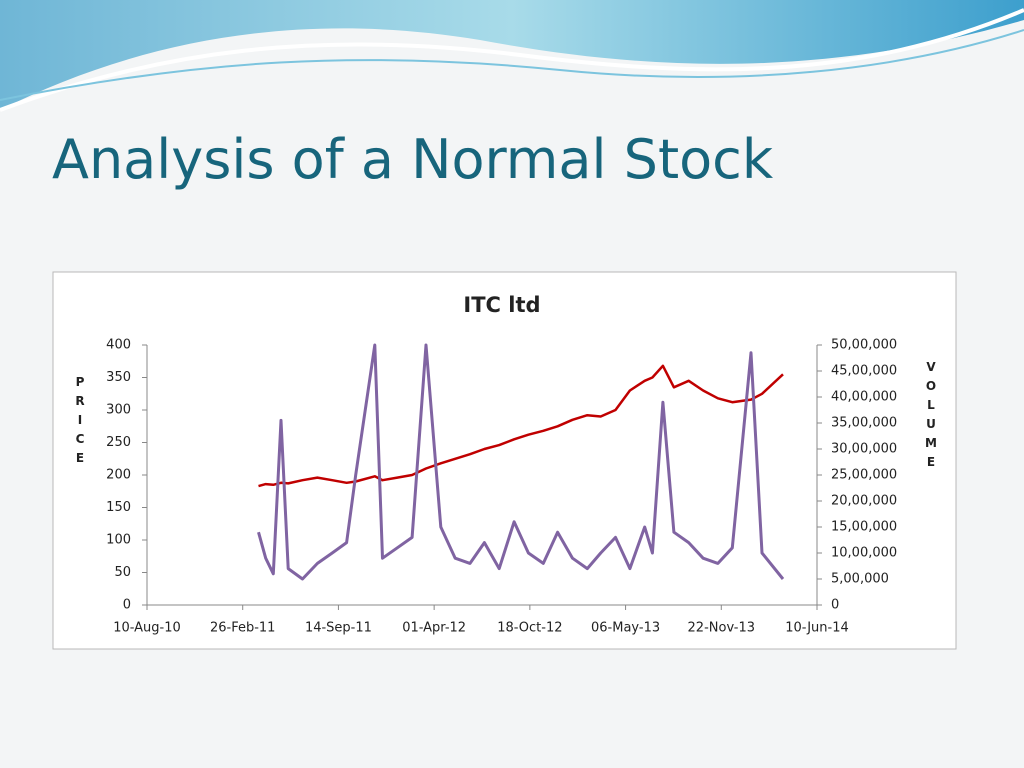 This screenshot has height=768, width=1024. Describe the element at coordinates (118, 410) in the screenshot. I see `y-tick-label: 300` at that location.